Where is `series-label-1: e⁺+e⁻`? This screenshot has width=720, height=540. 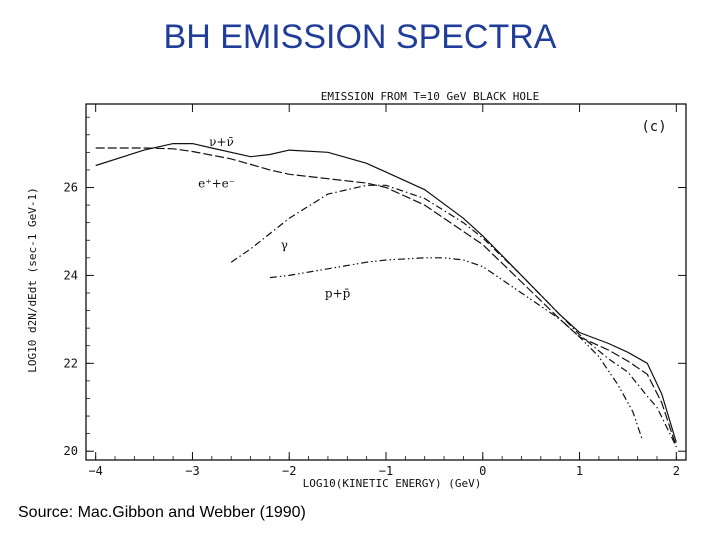 series-label-1: e⁺+e⁻ is located at coordinates (216, 184).